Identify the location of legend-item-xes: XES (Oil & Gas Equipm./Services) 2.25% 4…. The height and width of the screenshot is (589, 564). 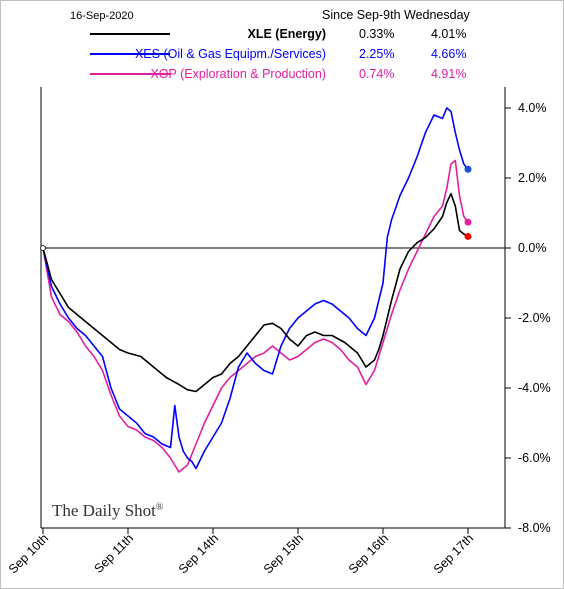
(278, 54).